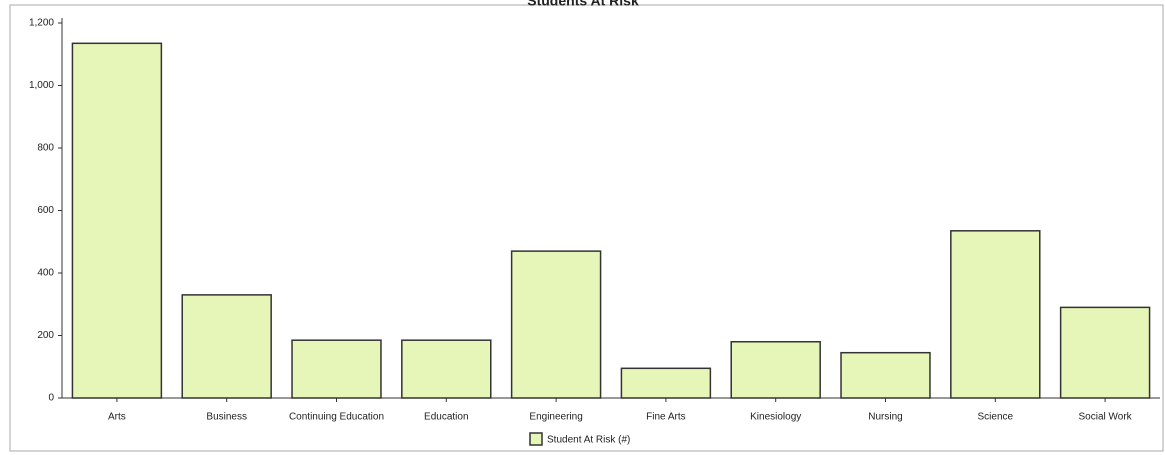 The image size is (1165, 455). Describe the element at coordinates (117, 417) in the screenshot. I see `x-tick-label: Arts` at that location.